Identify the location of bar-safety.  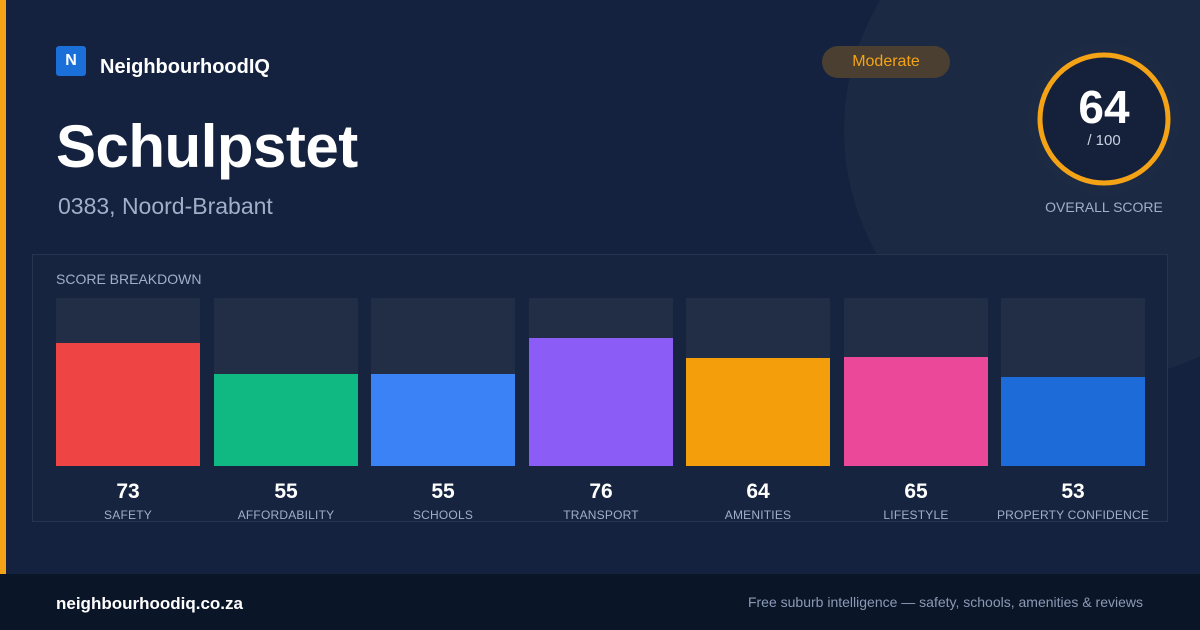
(128, 404).